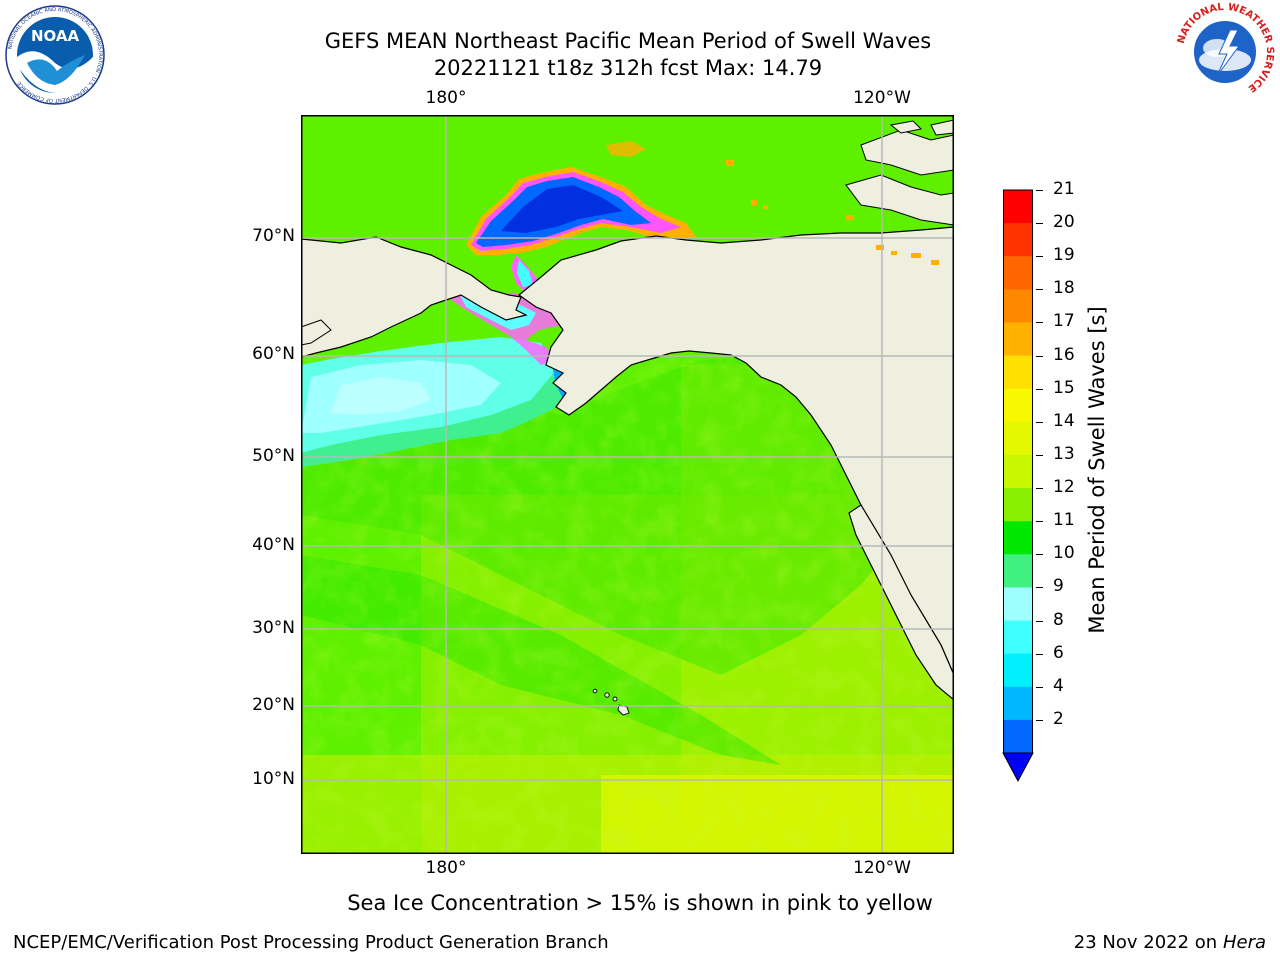 The width and height of the screenshot is (1280, 960). What do you see at coordinates (1064, 189) in the screenshot?
I see `colorbar-tick-label: 21` at bounding box center [1064, 189].